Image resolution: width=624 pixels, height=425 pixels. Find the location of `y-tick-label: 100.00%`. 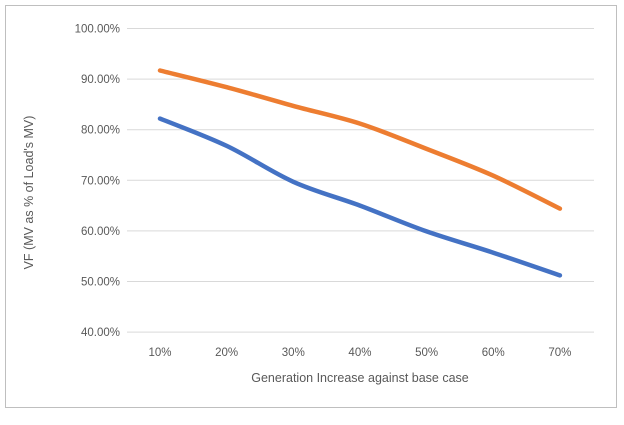

y-tick-label: 100.00% is located at coordinates (97, 30).